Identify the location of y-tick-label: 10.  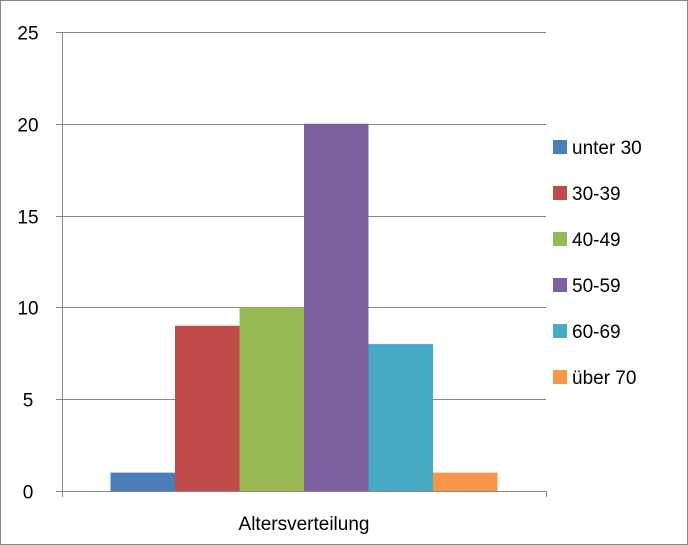
(27, 309).